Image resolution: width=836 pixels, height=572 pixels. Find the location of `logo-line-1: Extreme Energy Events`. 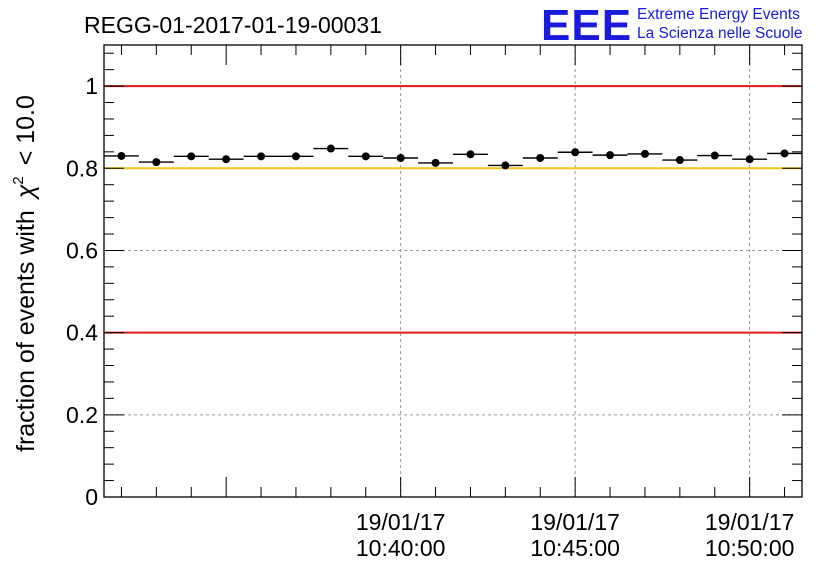

logo-line-1: Extreme Energy Events is located at coordinates (718, 14).